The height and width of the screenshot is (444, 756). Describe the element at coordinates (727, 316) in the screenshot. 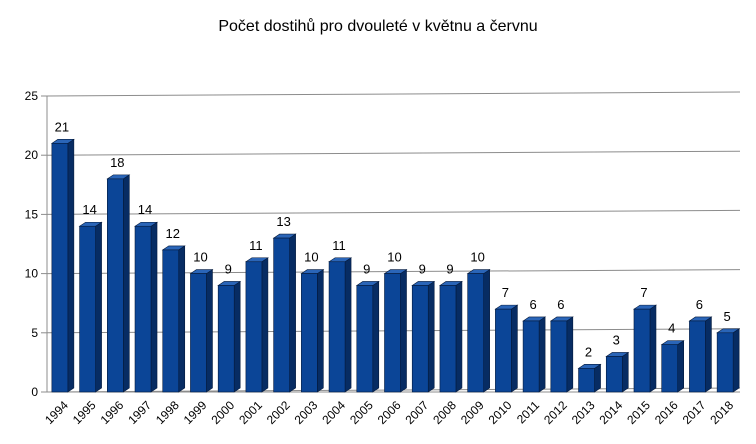

I see `data-label: 5` at that location.